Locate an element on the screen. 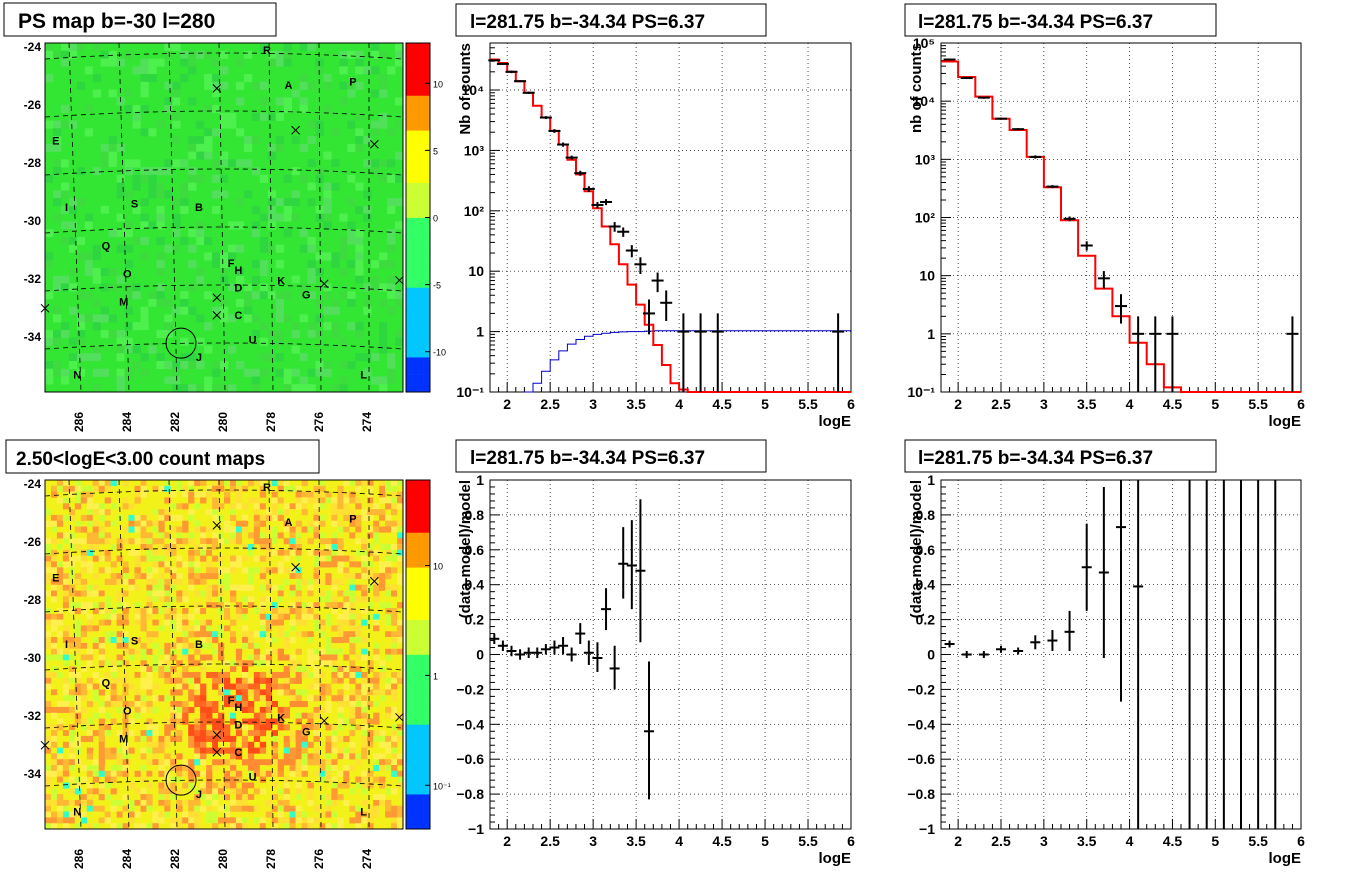 This screenshot has height=875, width=1348. map-x-tick-label: 274 is located at coordinates (367, 859).